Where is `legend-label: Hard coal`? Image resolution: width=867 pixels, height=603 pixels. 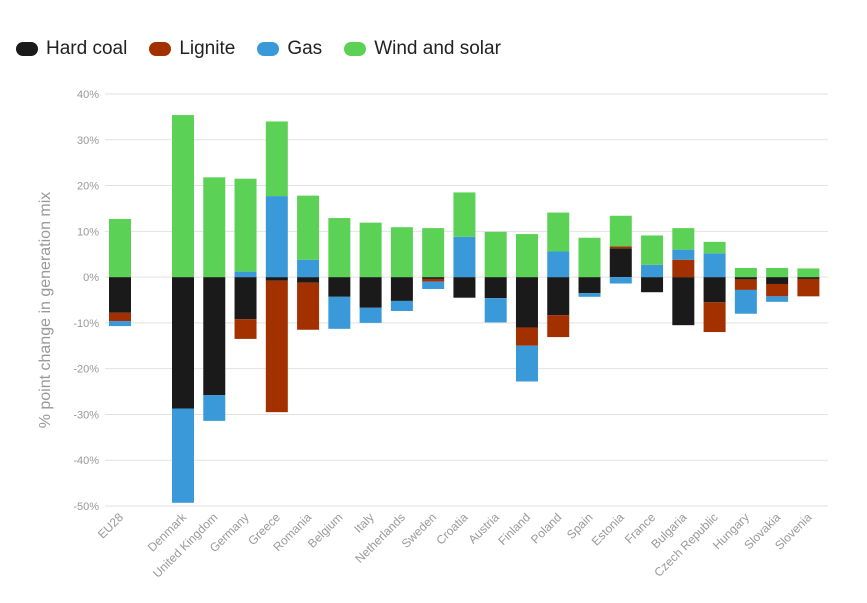 legend-label: Hard coal is located at coordinates (87, 48).